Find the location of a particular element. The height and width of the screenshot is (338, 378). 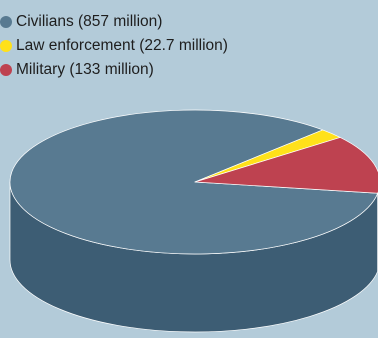

legend-item-civilians: Civilians (857 million) is located at coordinates (114, 22).